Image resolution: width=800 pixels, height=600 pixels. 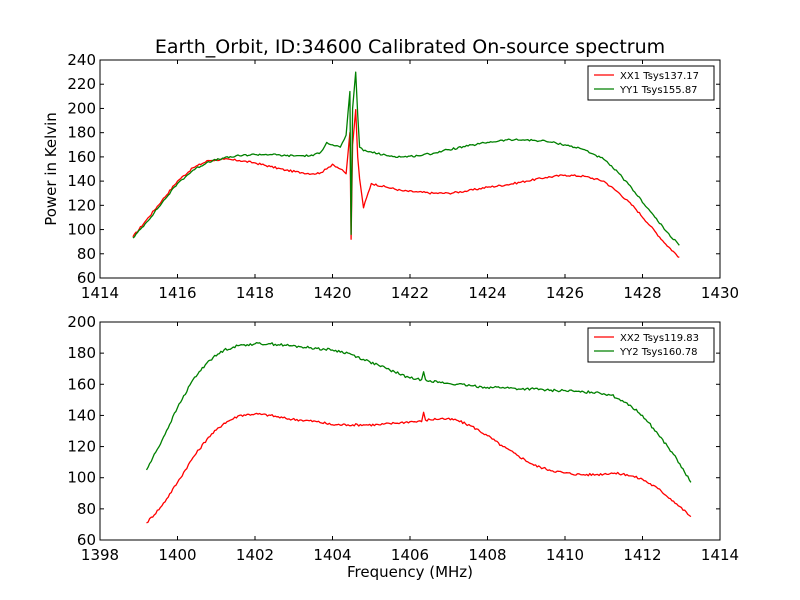 What do you see at coordinates (81, 84) in the screenshot?
I see `y-tick-label: 220` at bounding box center [81, 84].